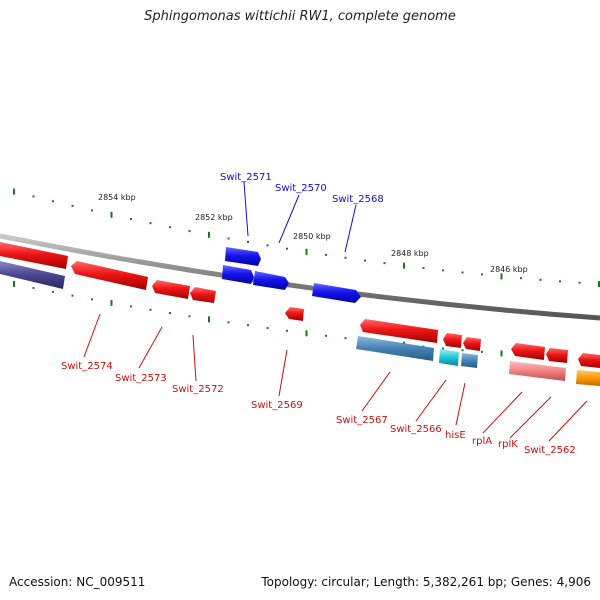  I want to click on gene-label: Swit_2568, so click(358, 199).